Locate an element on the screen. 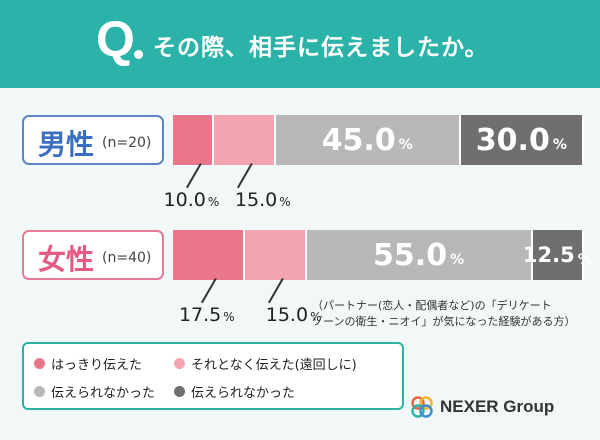  q-letter: Q is located at coordinates (115, 39).